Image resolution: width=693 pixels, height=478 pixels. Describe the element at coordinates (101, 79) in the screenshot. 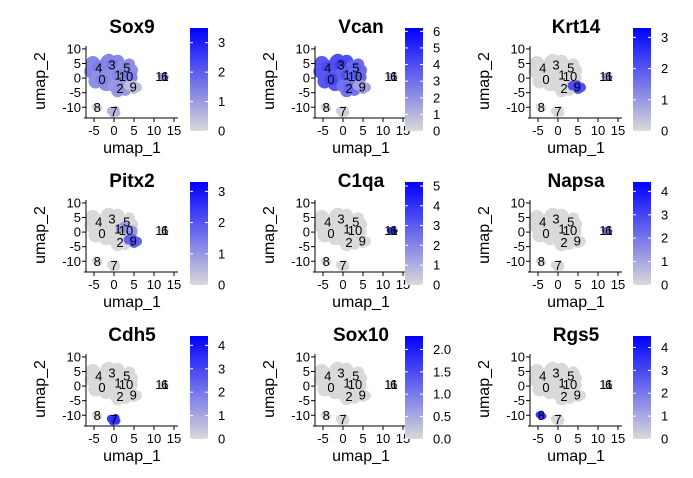

I see `cluster-label-0: 0` at that location.